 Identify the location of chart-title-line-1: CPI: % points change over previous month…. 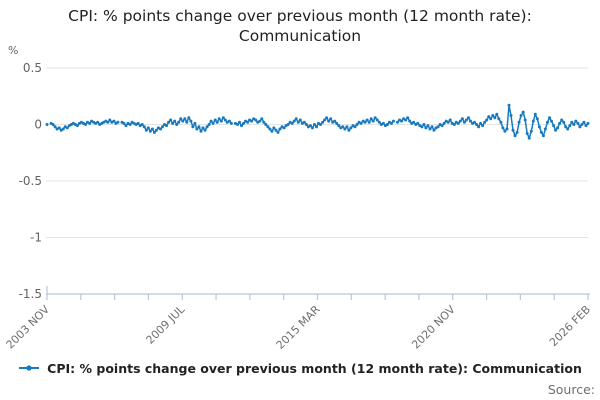
(300, 16).